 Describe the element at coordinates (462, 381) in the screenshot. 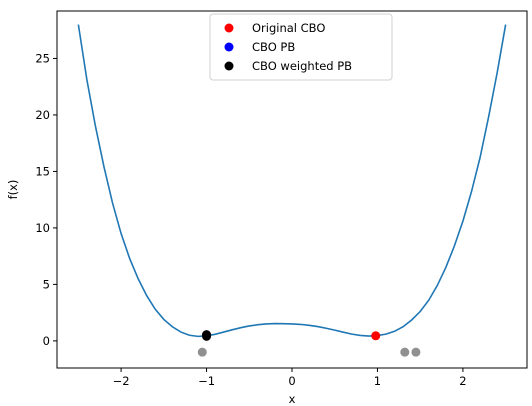

I see `x-tick-label-4: 2` at that location.